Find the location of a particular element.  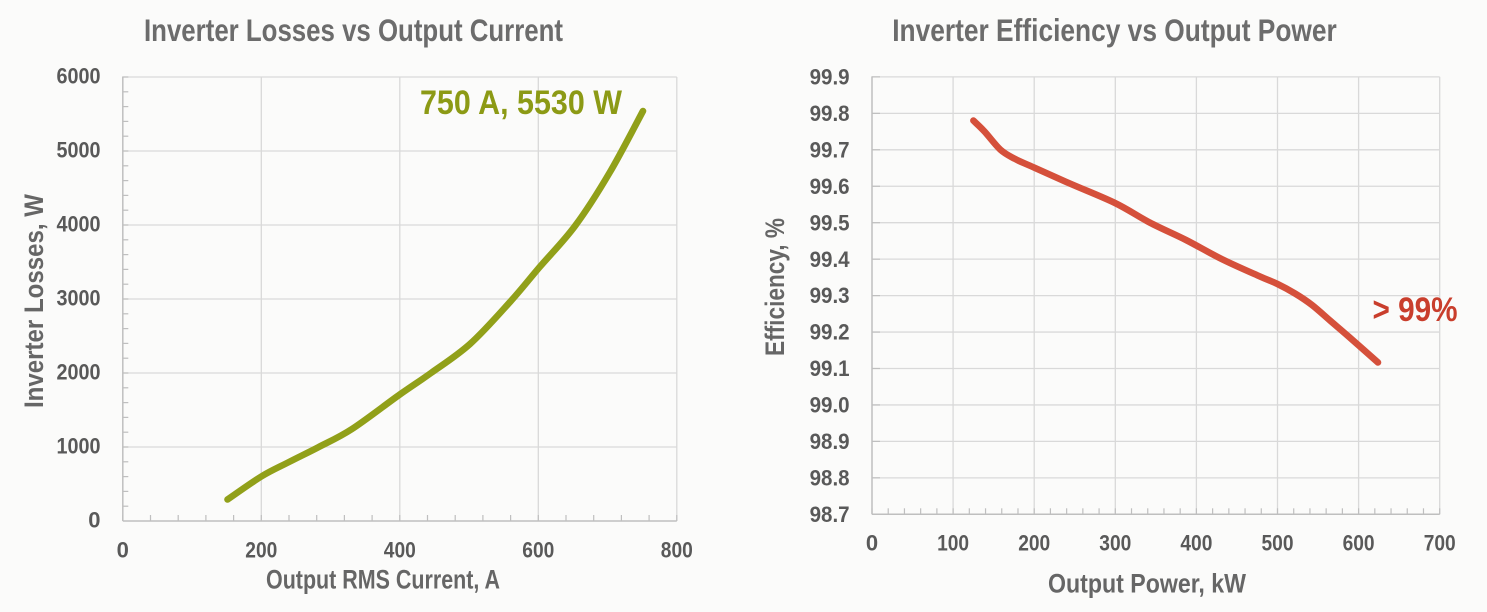

svg-text: 800 is located at coordinates (677, 549).